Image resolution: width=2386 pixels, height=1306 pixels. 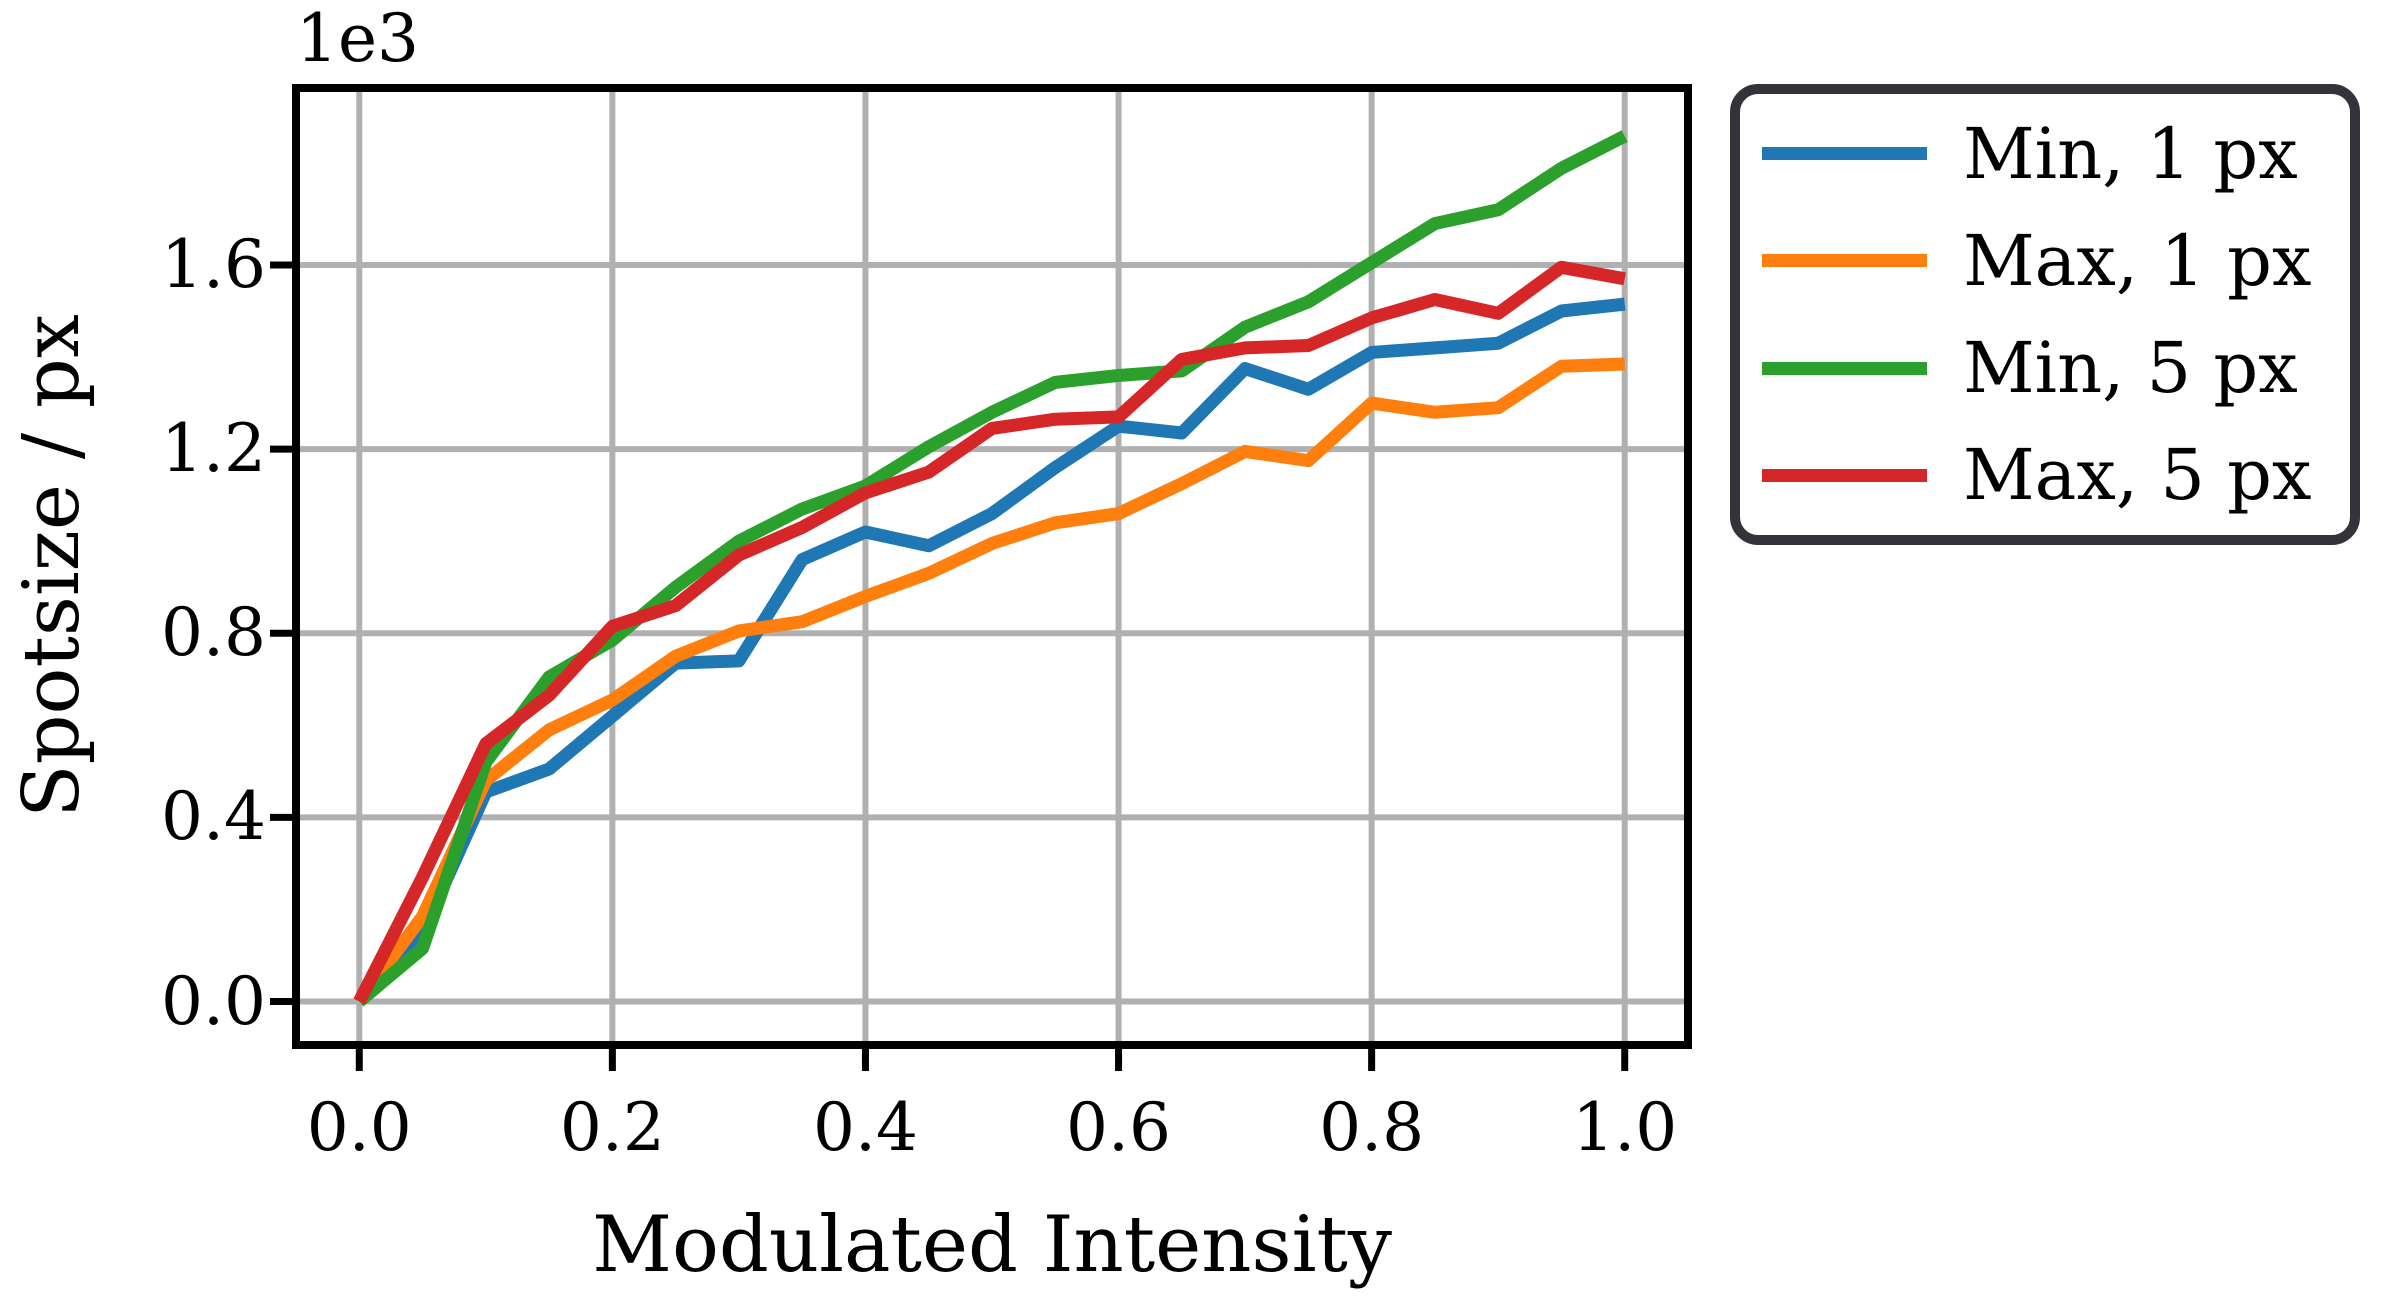 I want to click on x-axis-title: Modulated Intensity, so click(x=992, y=1245).